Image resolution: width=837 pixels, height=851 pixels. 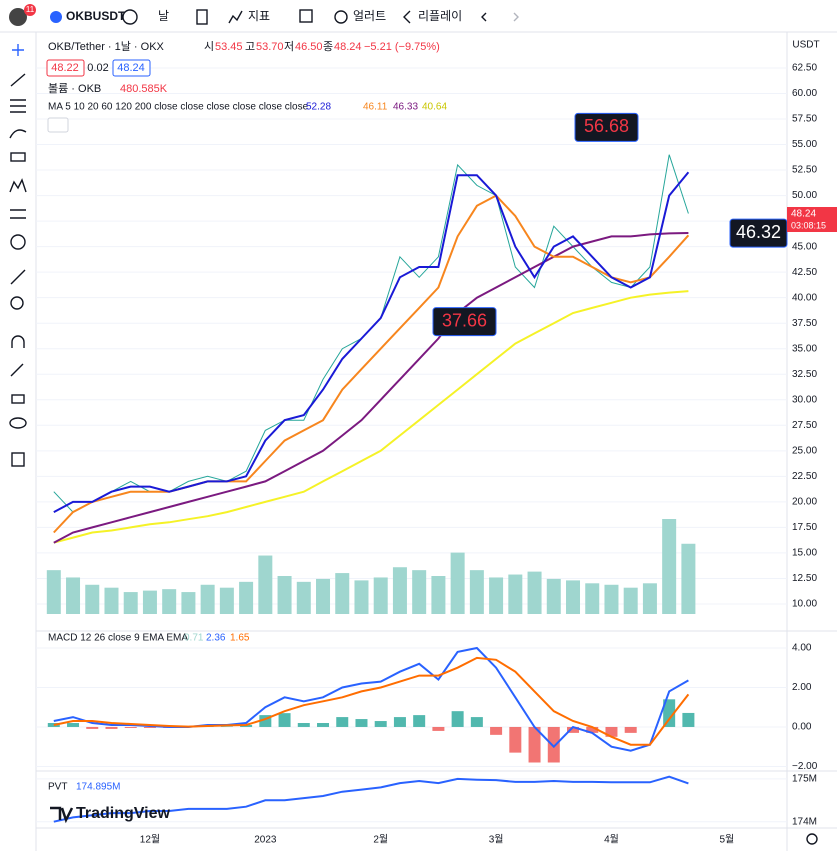 I want to click on y-tick-label: 10.00, so click(x=804, y=604).